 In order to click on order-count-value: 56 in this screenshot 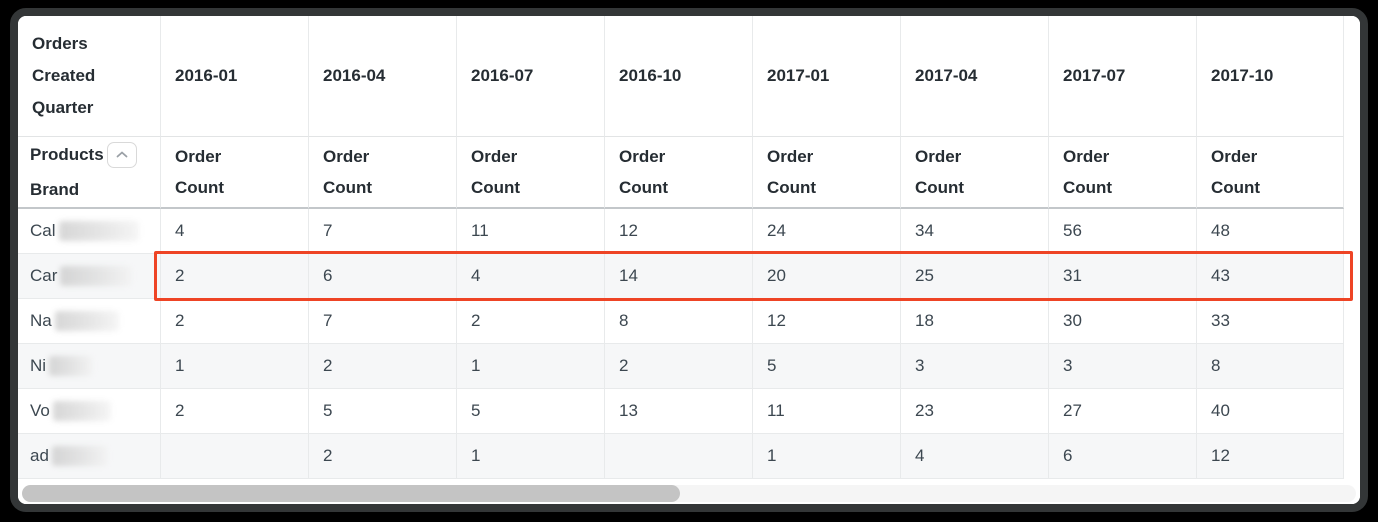, I will do `click(1072, 230)`.